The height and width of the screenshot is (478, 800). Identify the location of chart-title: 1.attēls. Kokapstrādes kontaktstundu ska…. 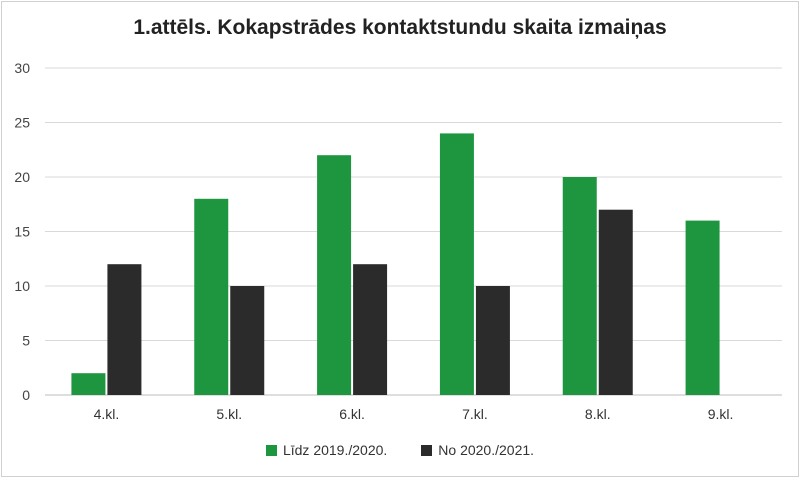
(400, 27).